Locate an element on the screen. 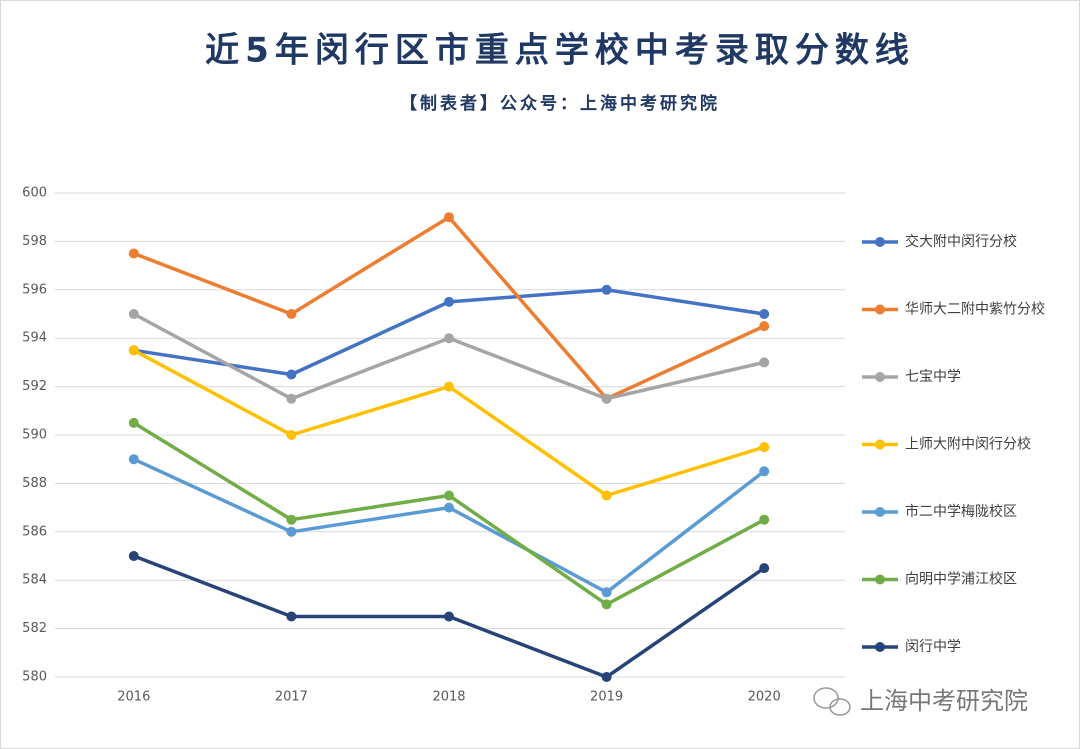 This screenshot has width=1080, height=749. x-tick-label: 2017 is located at coordinates (291, 697).